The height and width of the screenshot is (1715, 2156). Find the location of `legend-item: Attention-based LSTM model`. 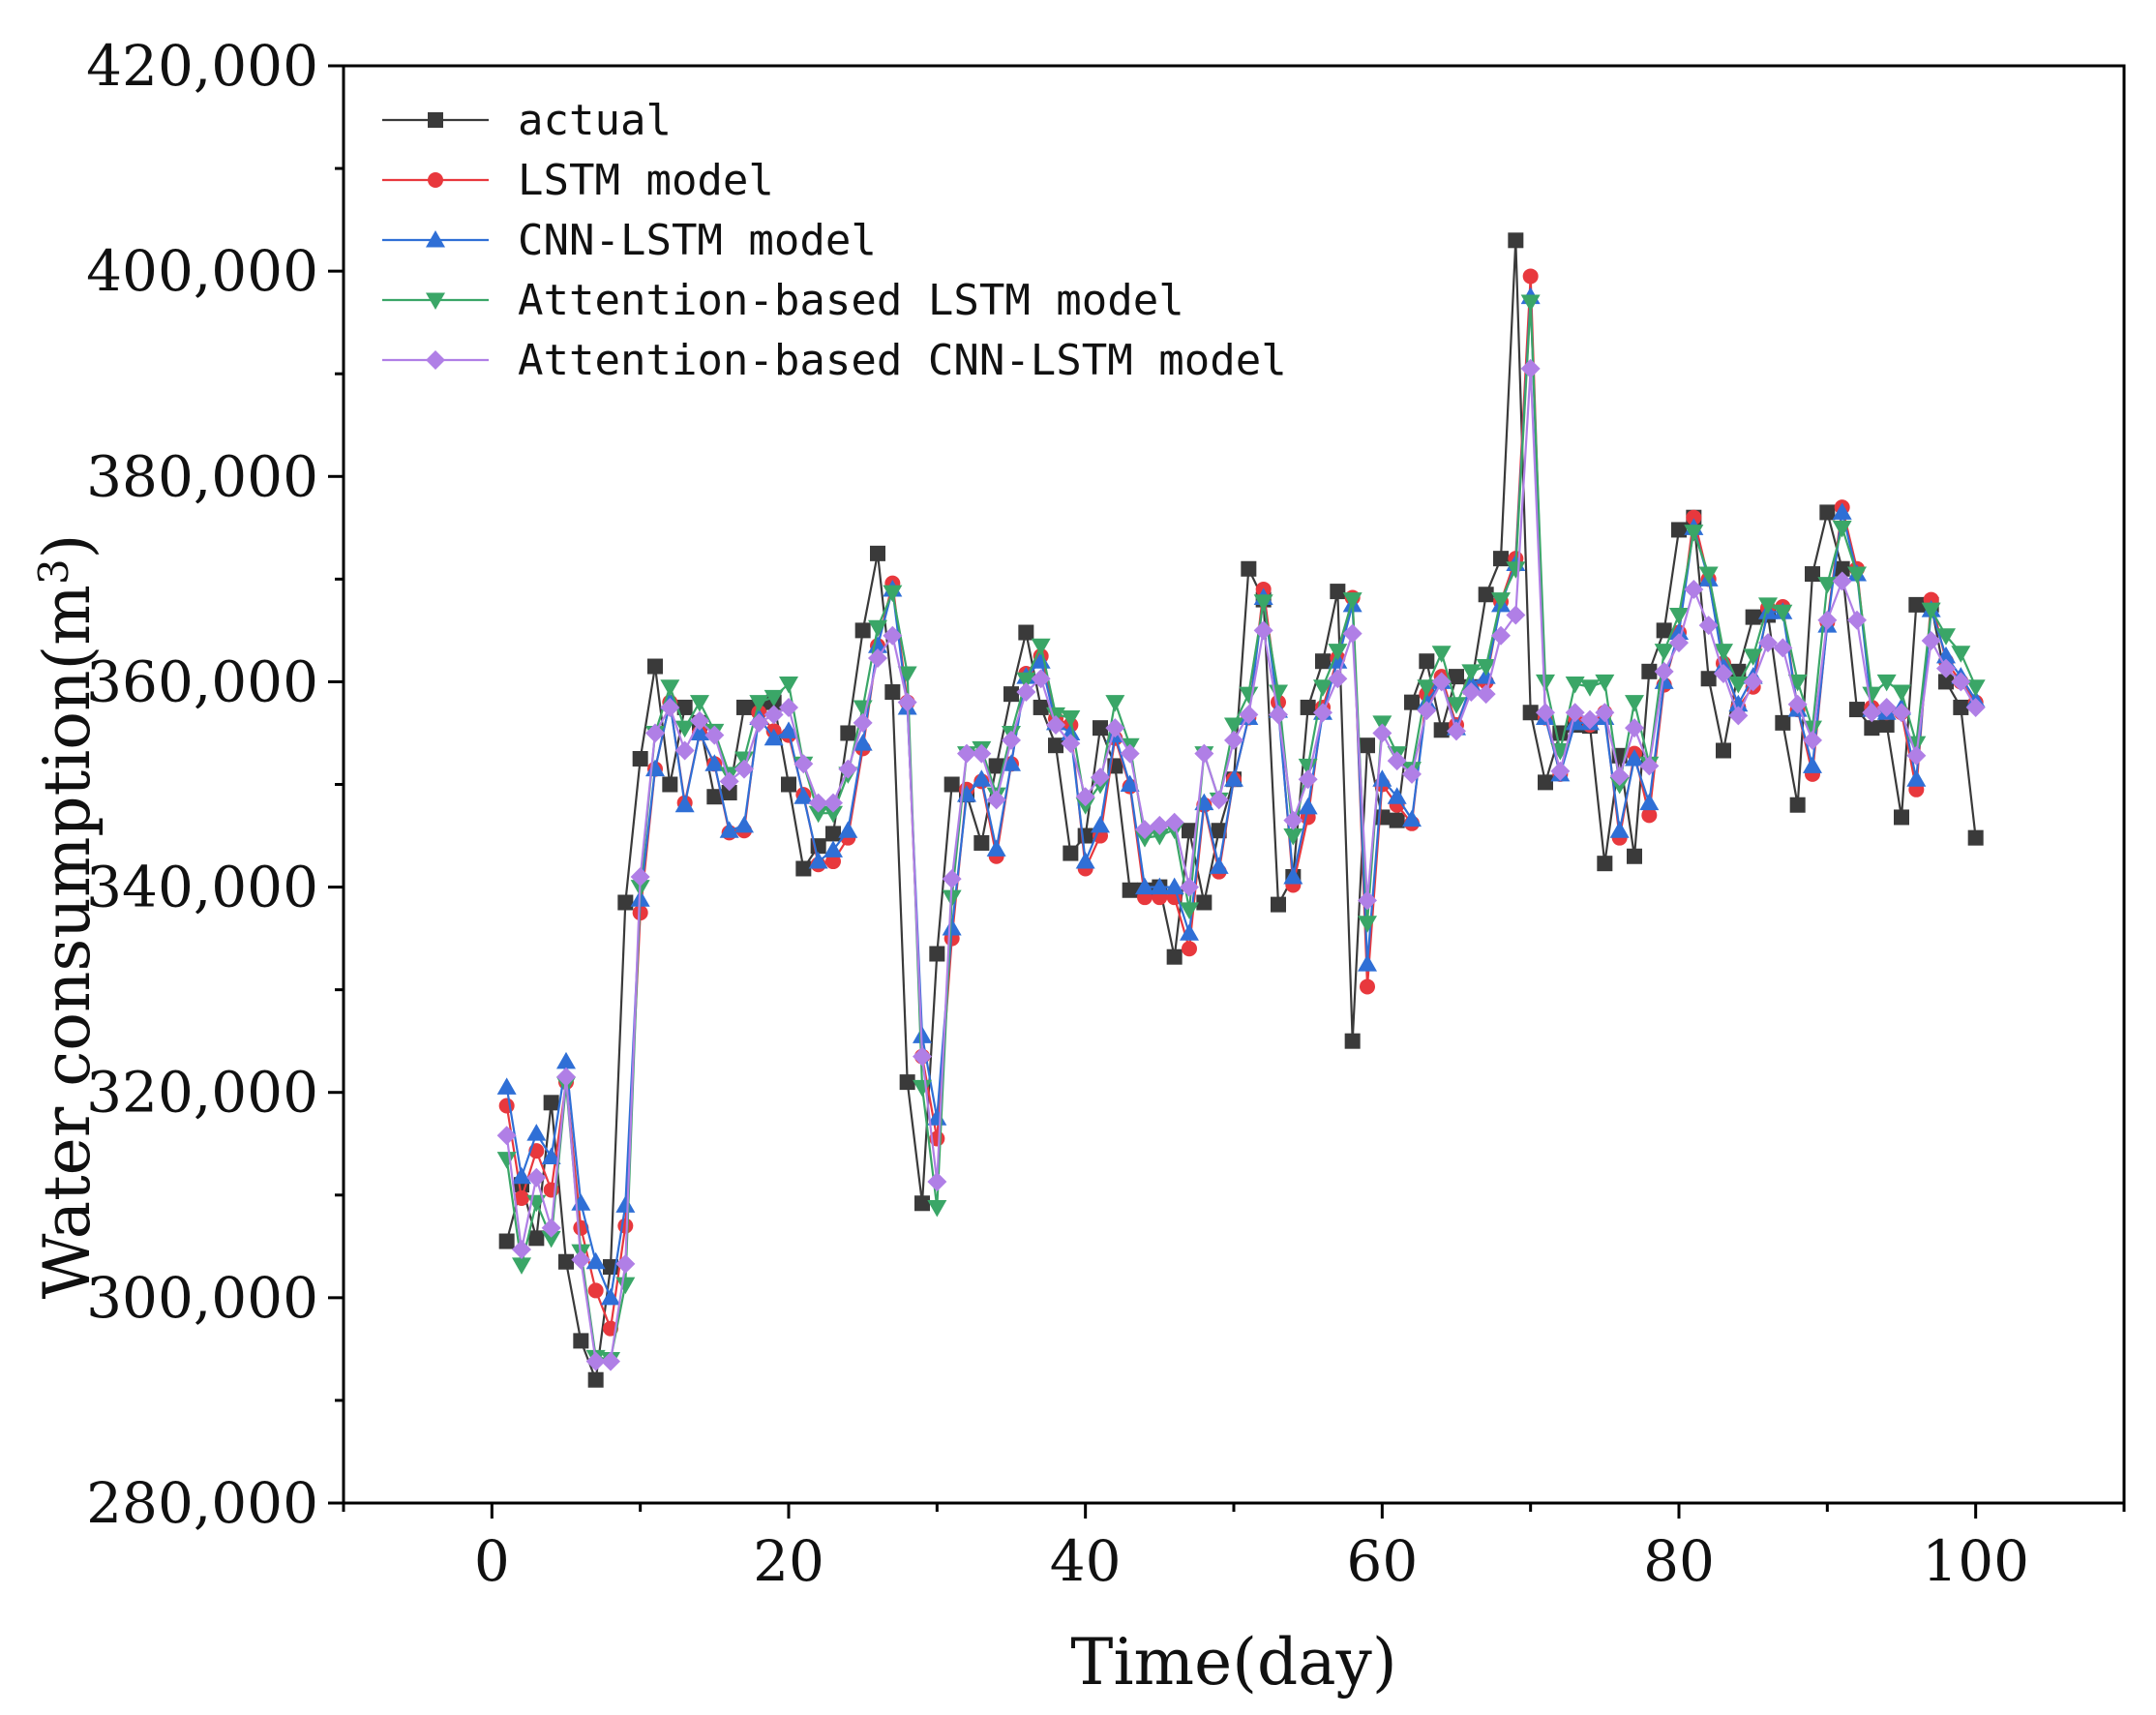

legend-item: Attention-based LSTM model is located at coordinates (783, 300).